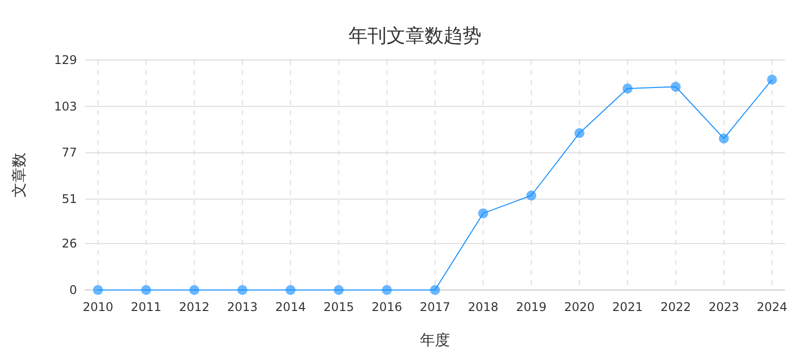 This screenshot has width=810, height=360. What do you see at coordinates (627, 307) in the screenshot?
I see `x-tick-label: 2021` at bounding box center [627, 307].